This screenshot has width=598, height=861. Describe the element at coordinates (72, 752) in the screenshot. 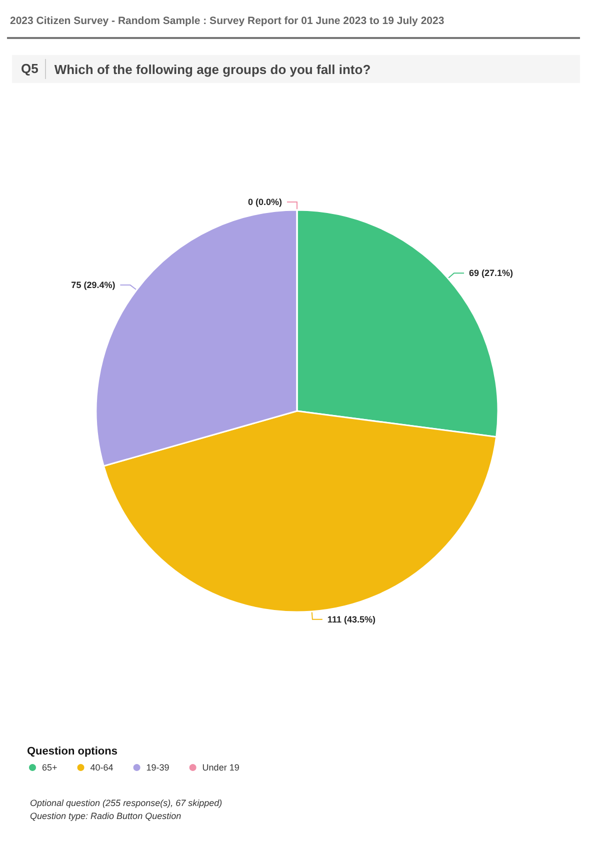

I see `legend-title: Question options` at that location.